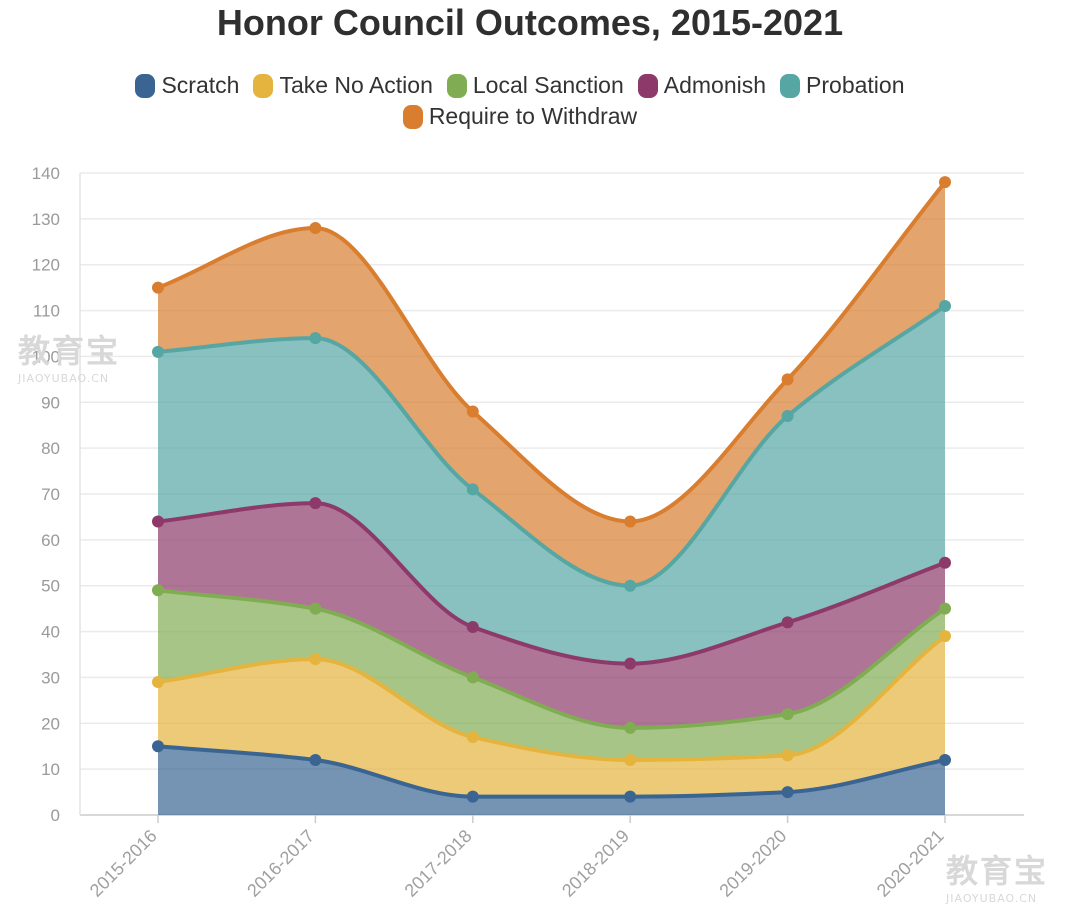  Describe the element at coordinates (200, 85) in the screenshot. I see `legend-label: Scratch` at that location.